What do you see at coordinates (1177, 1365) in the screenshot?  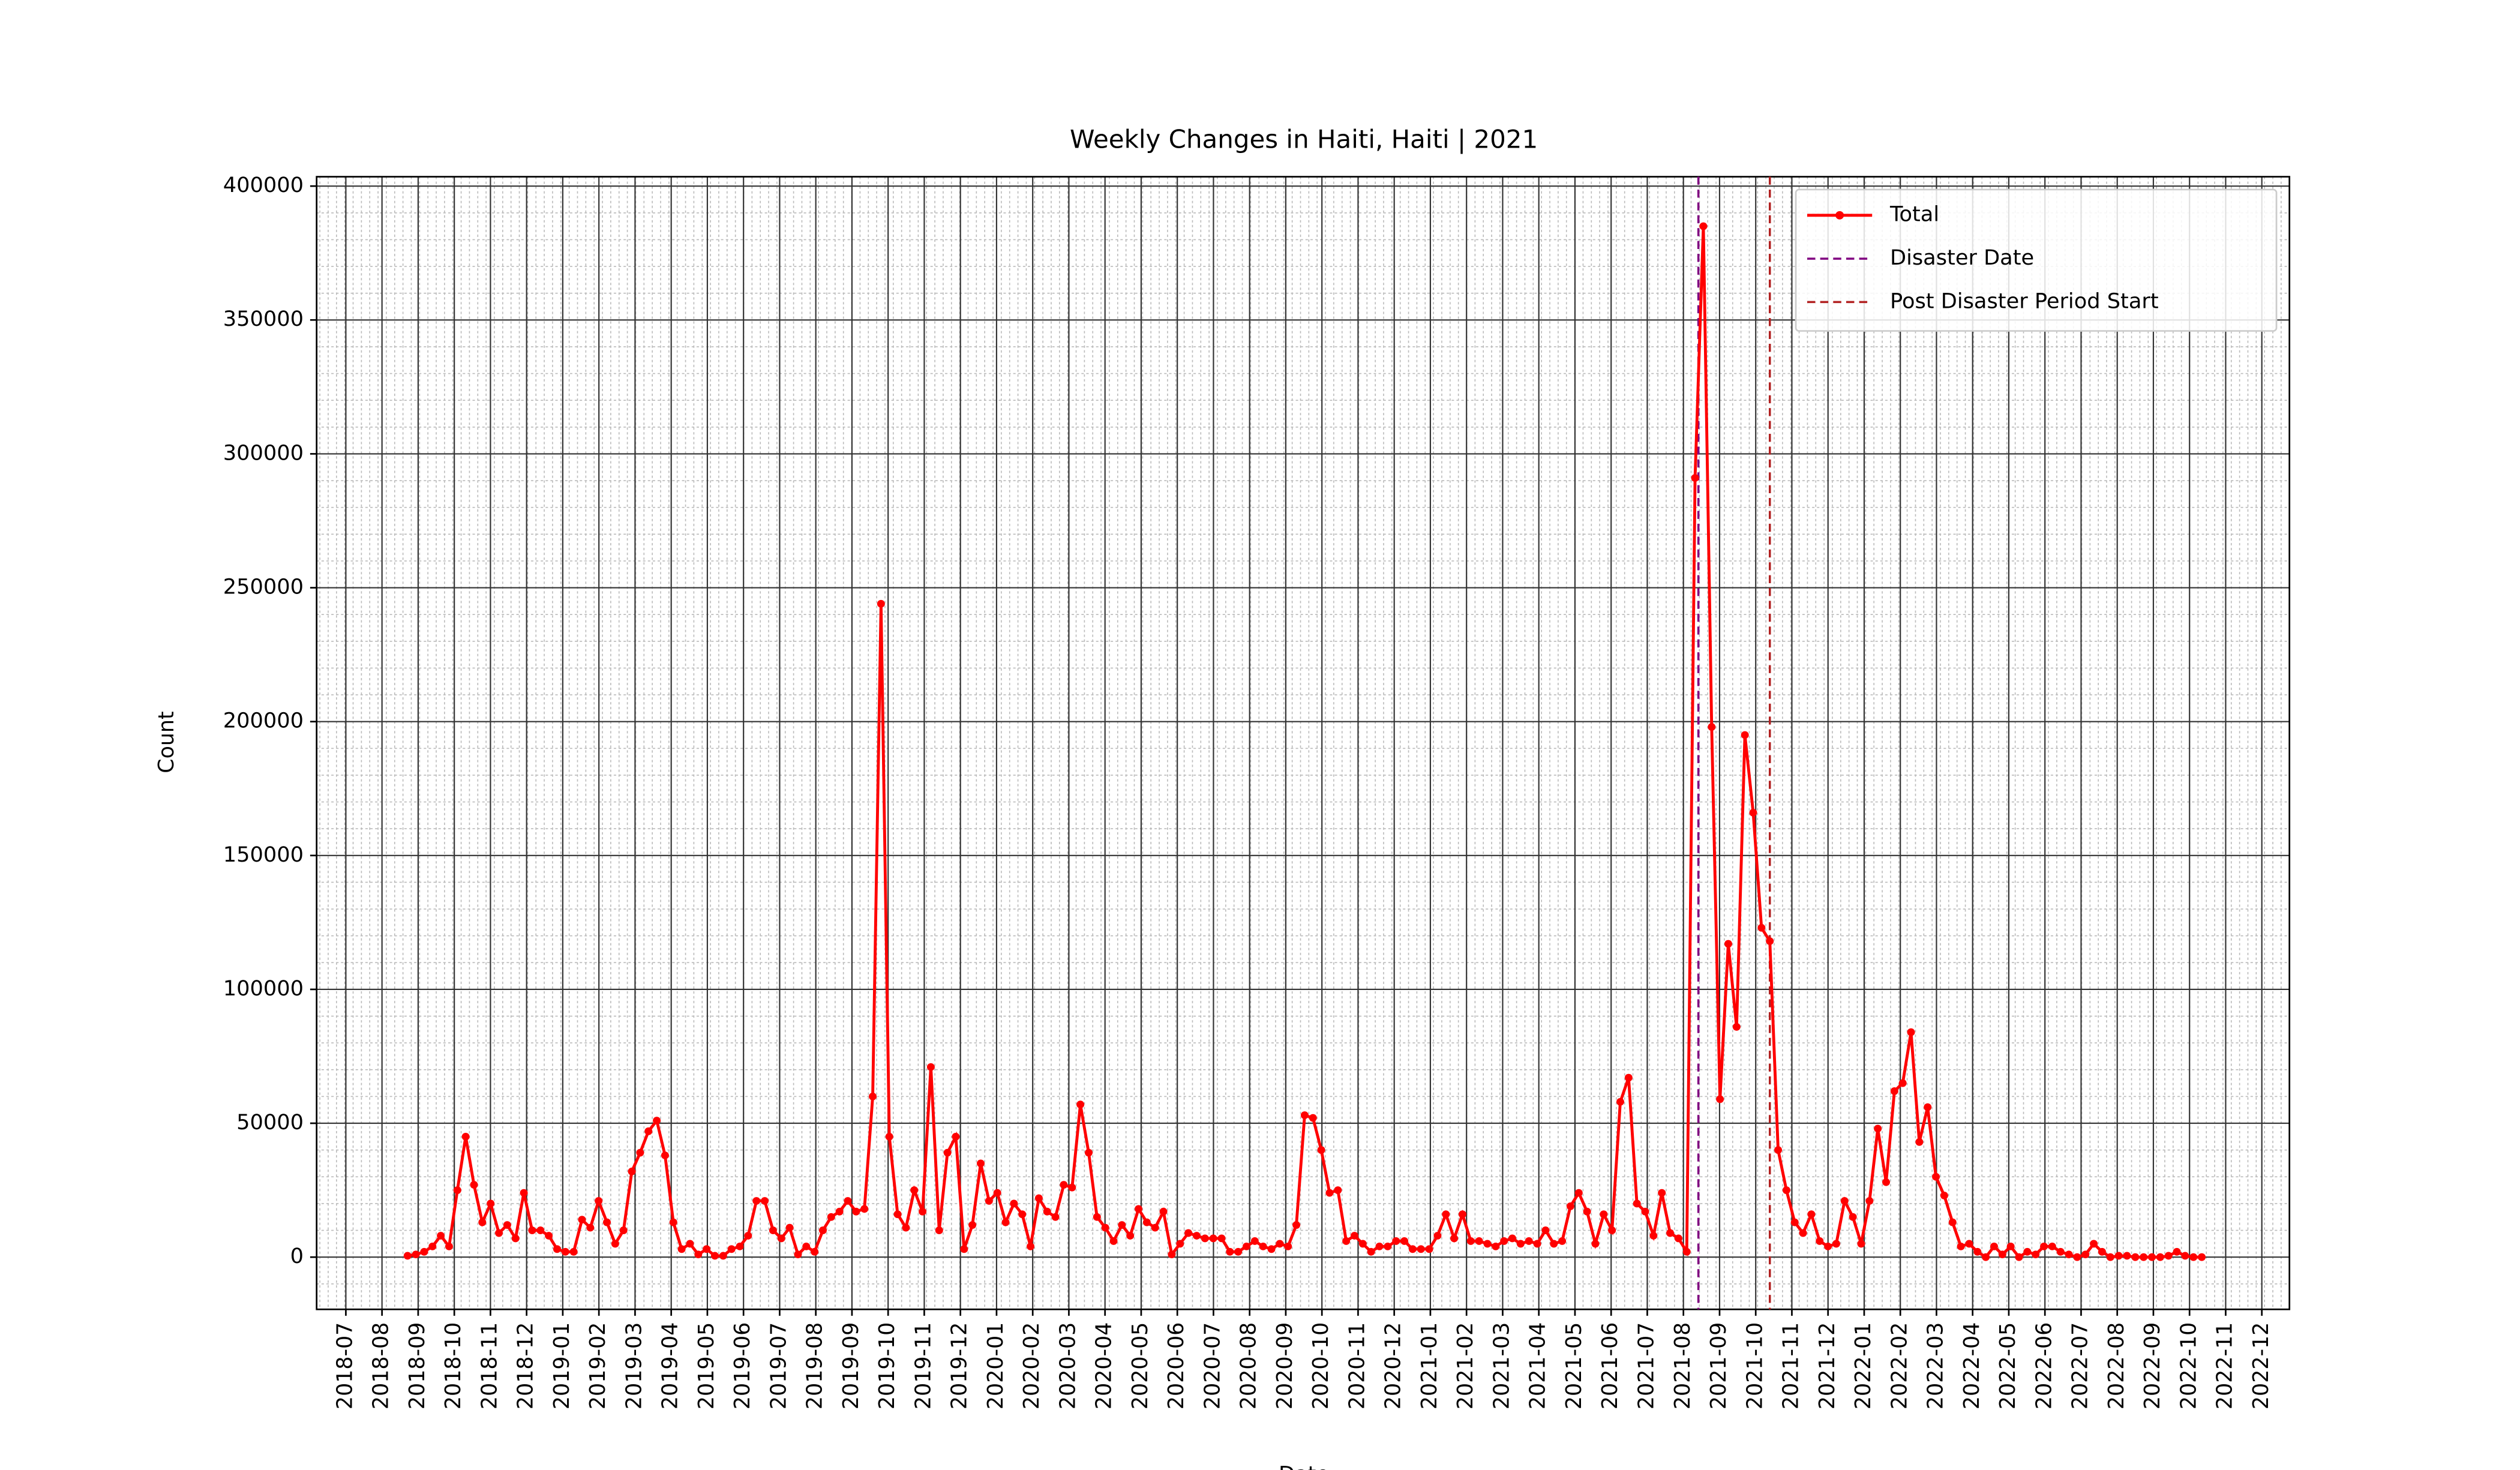 I see `x-tick-label: 2020-06` at bounding box center [1177, 1365].